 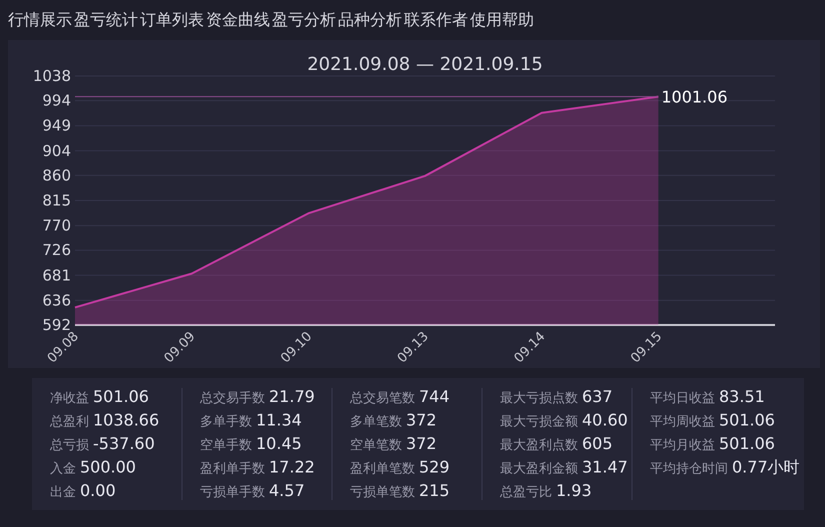 I want to click on chart-title: 2021.09.08 — 2021.09.15, so click(x=425, y=64).